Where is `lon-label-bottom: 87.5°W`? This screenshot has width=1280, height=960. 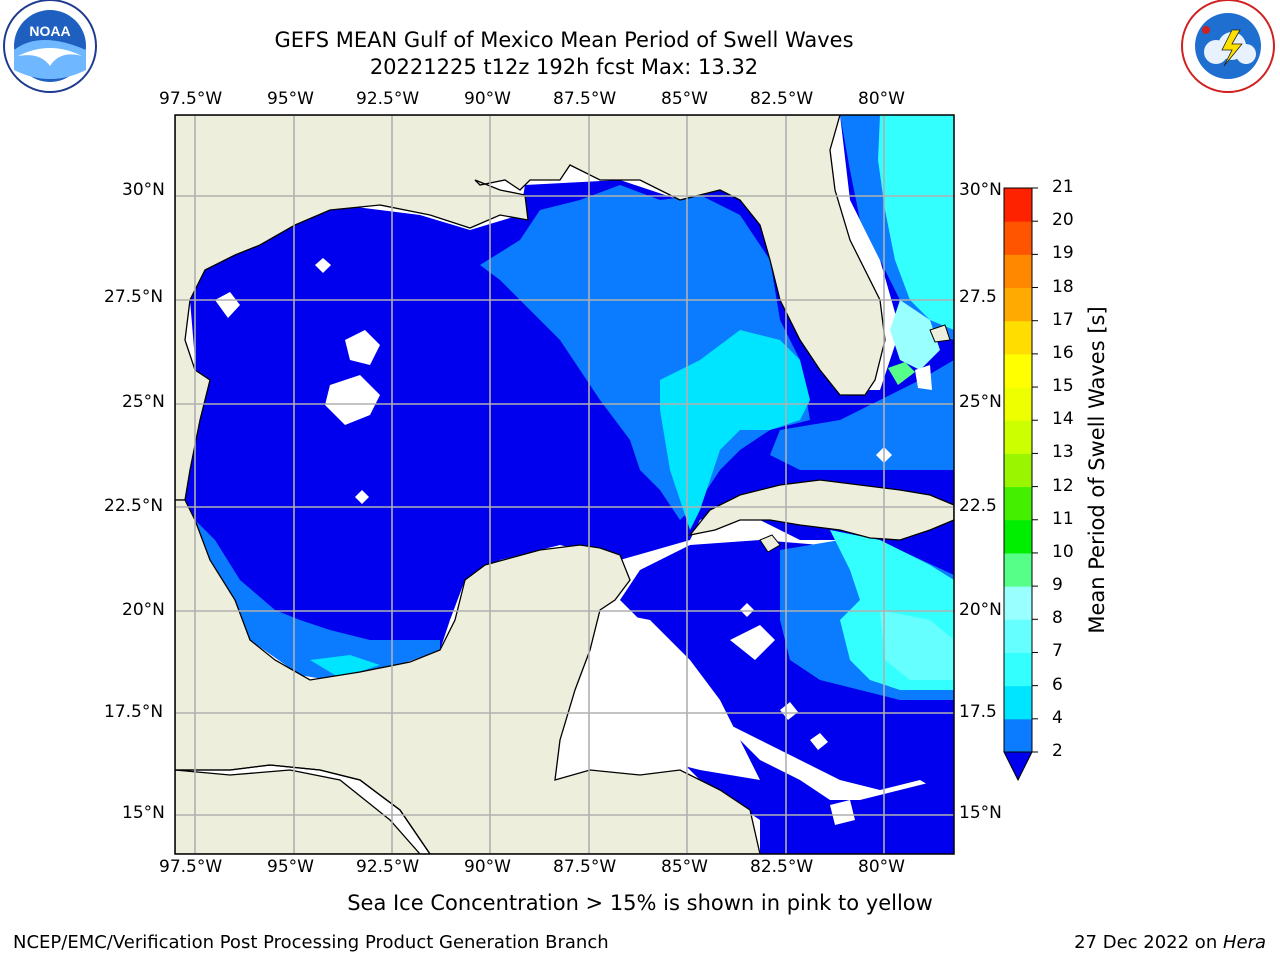
lon-label-bottom: 87.5°W is located at coordinates (585, 867).